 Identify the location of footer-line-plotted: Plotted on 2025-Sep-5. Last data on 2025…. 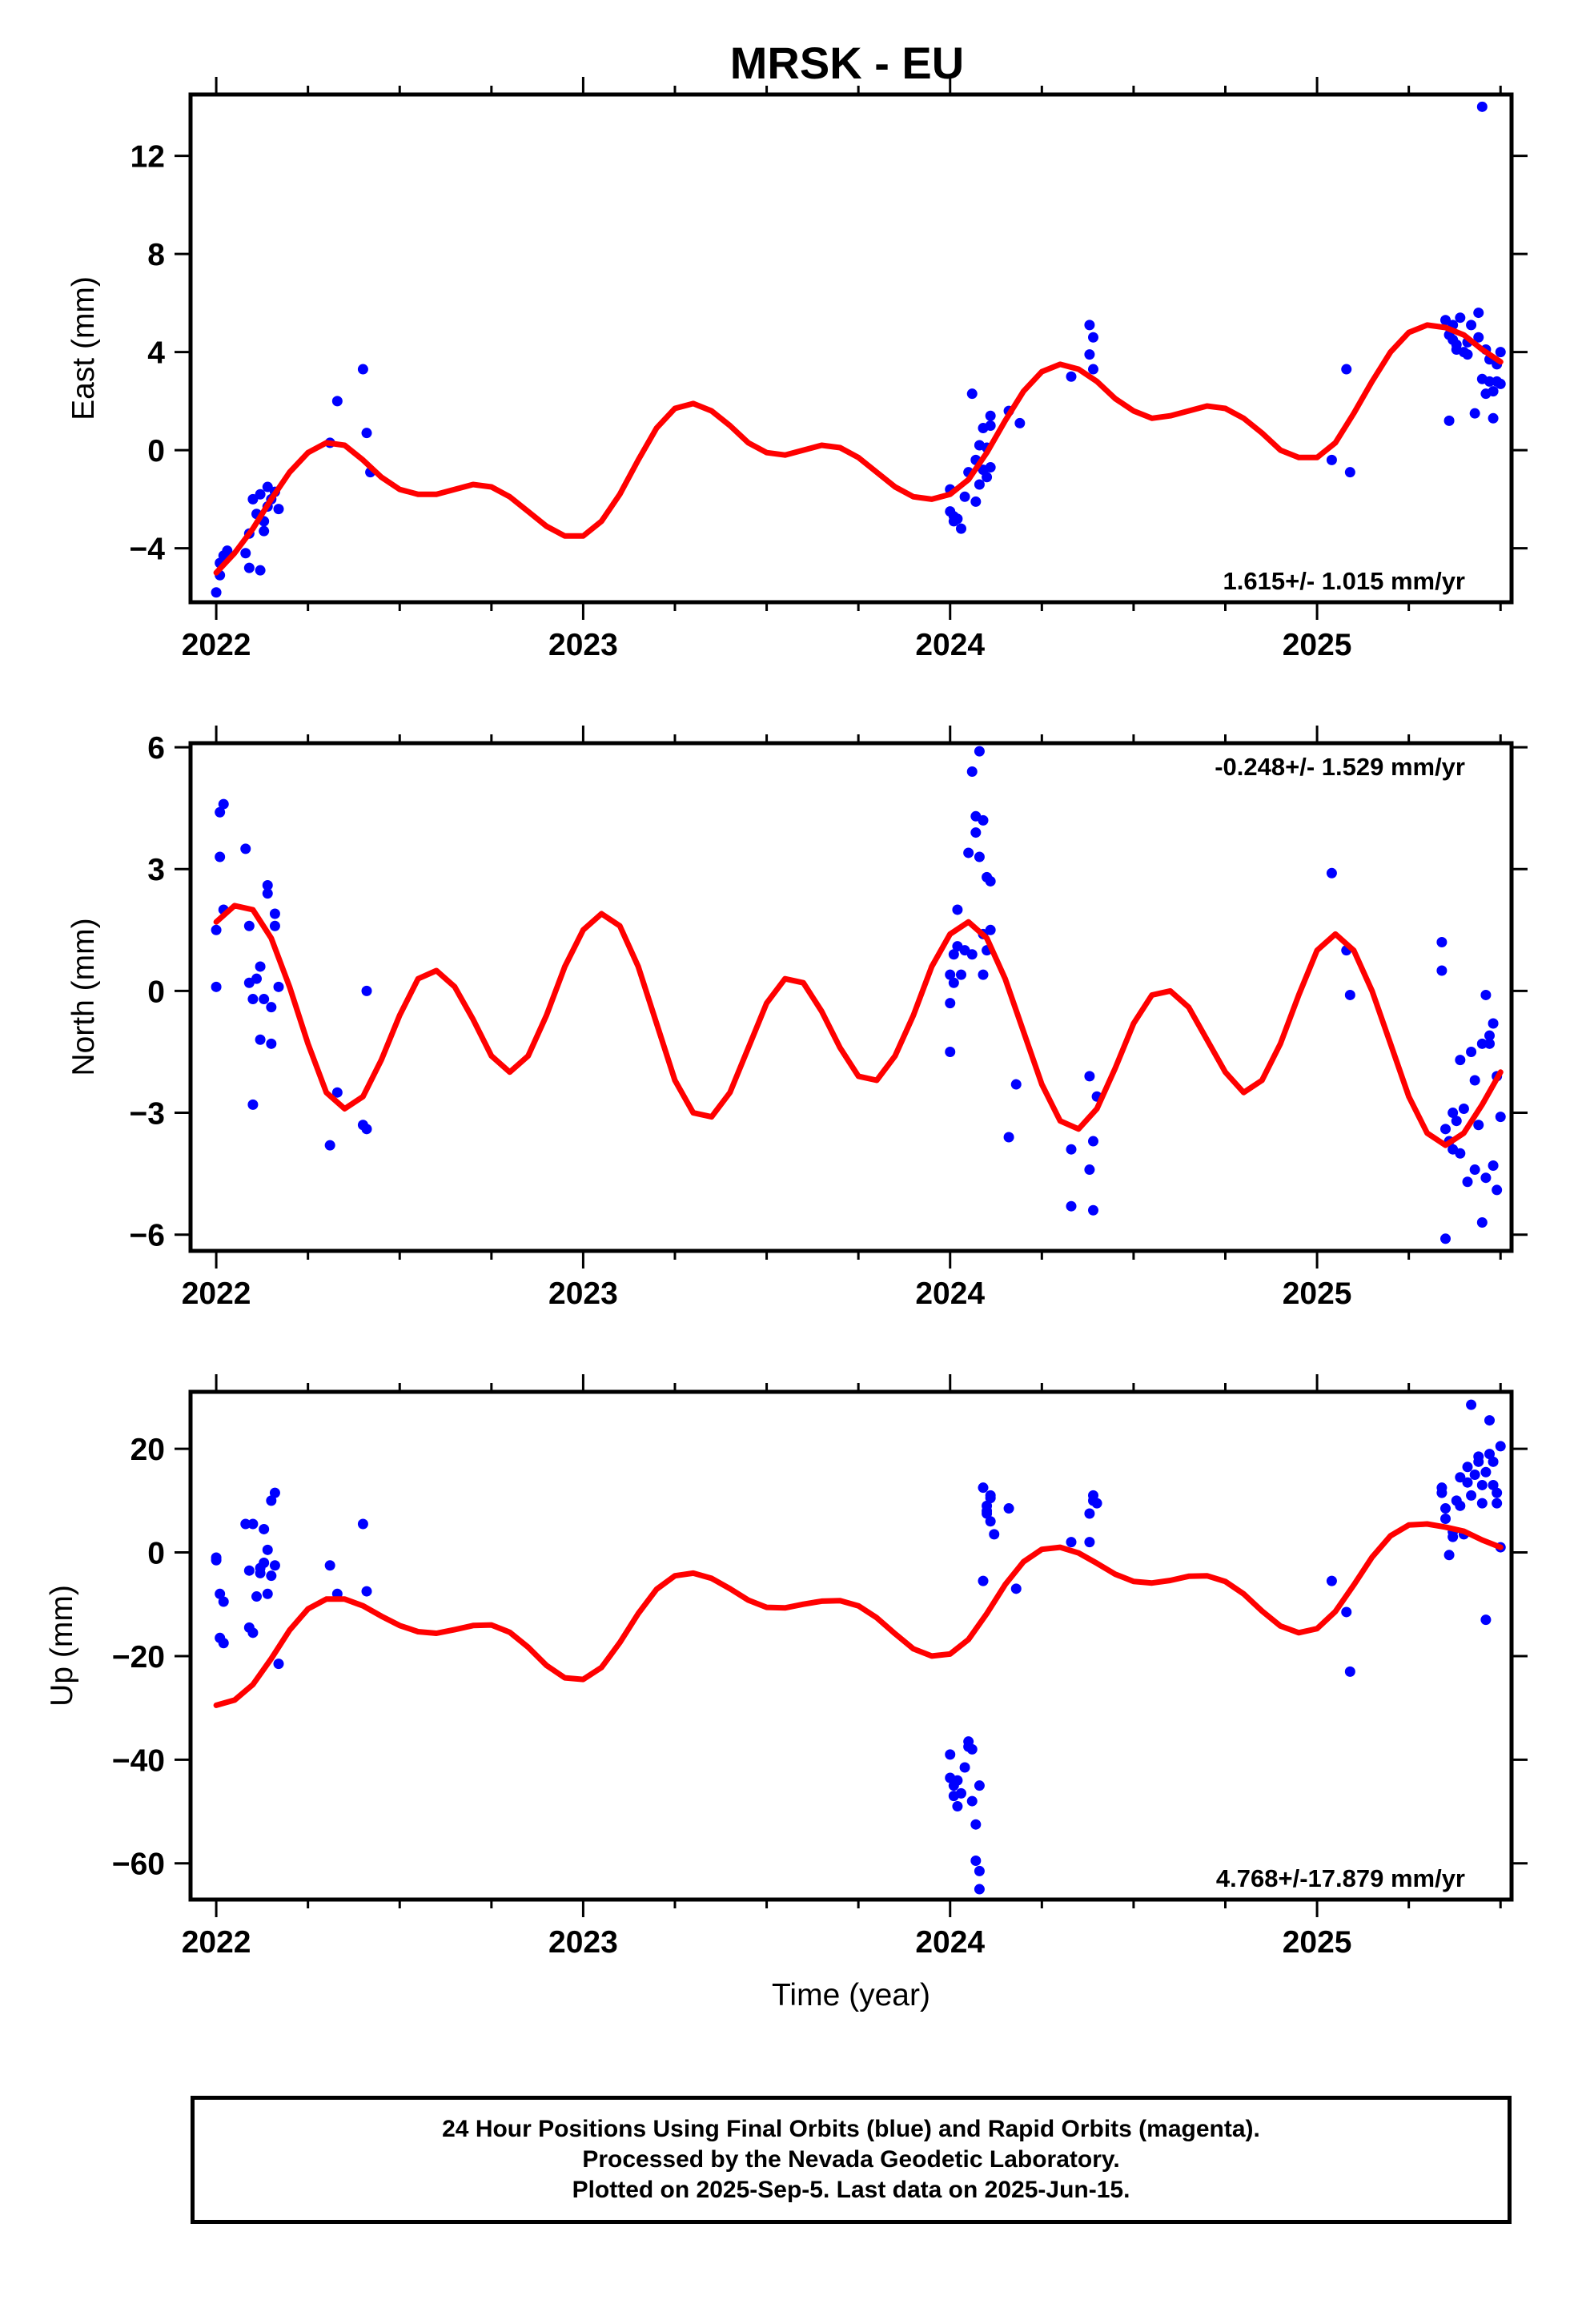
(851, 2190).